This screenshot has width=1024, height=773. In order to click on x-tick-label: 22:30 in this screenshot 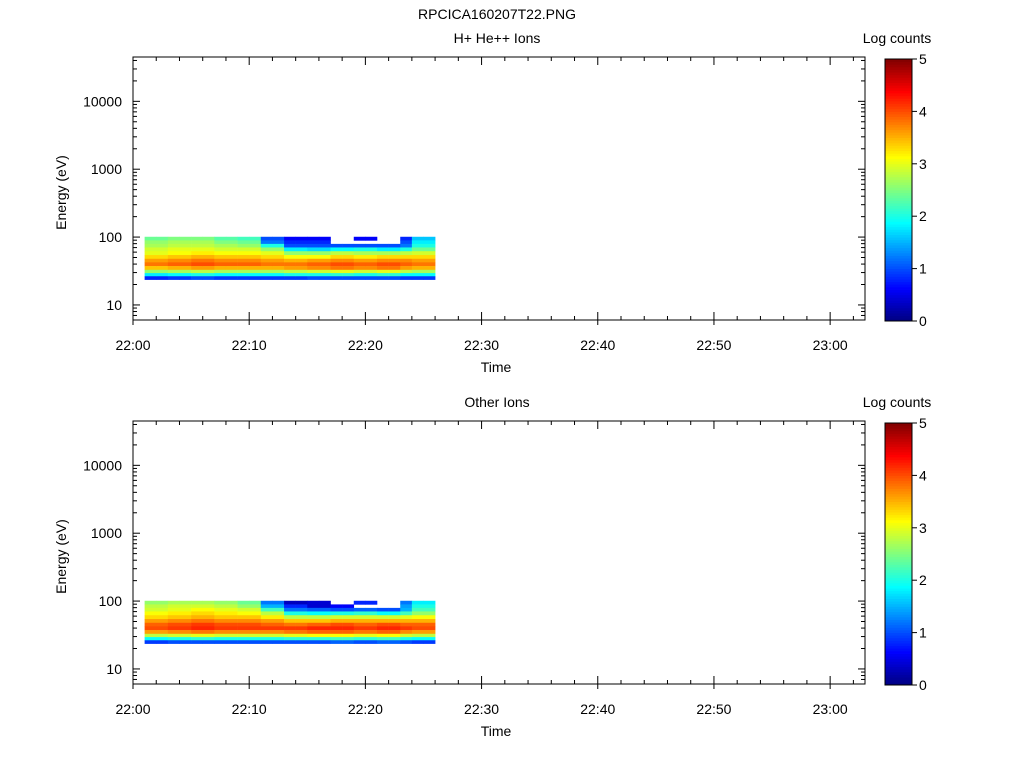, I will do `click(481, 345)`.